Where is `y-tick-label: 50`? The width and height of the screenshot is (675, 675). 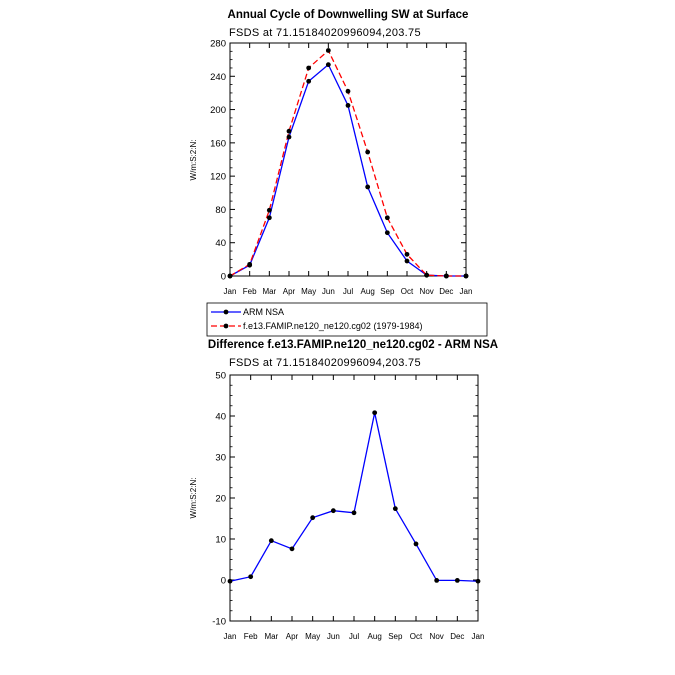
y-tick-label: 50 is located at coordinates (220, 376).